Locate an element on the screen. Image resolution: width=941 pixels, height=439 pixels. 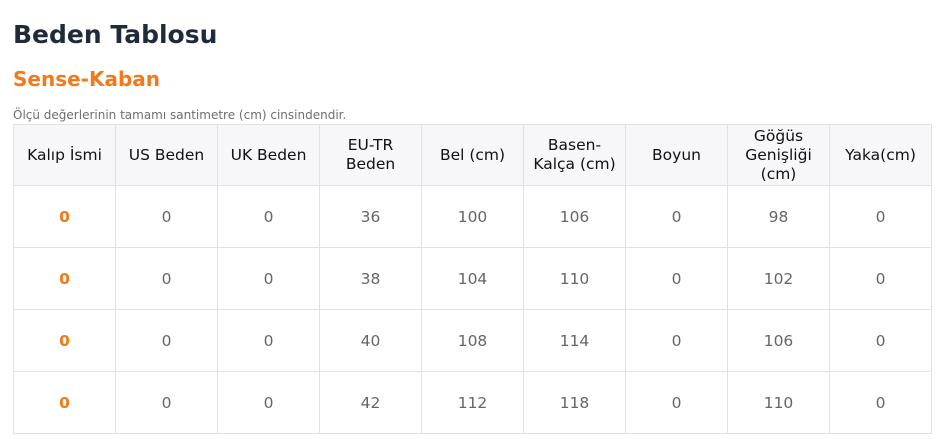
table-cell-basen-kalca: 118 is located at coordinates (574, 402).